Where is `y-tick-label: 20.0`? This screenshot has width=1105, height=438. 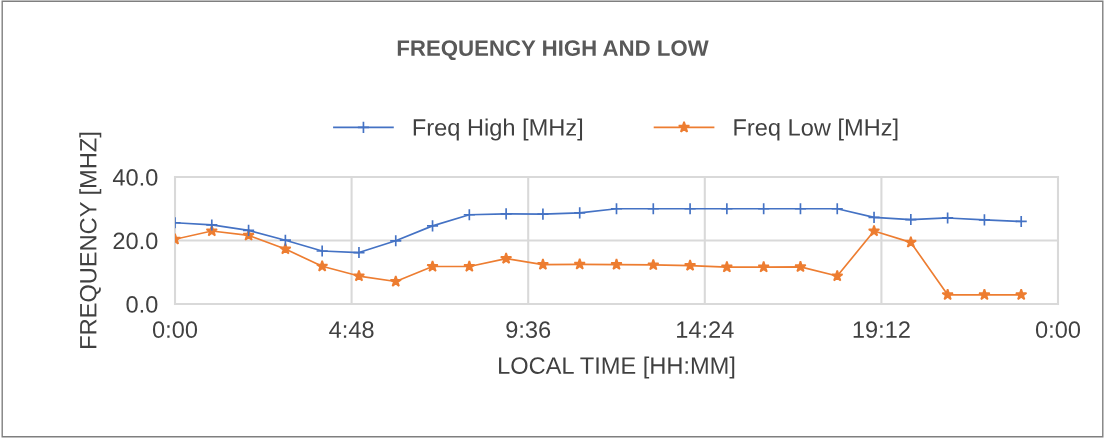
y-tick-label: 20.0 is located at coordinates (135, 241).